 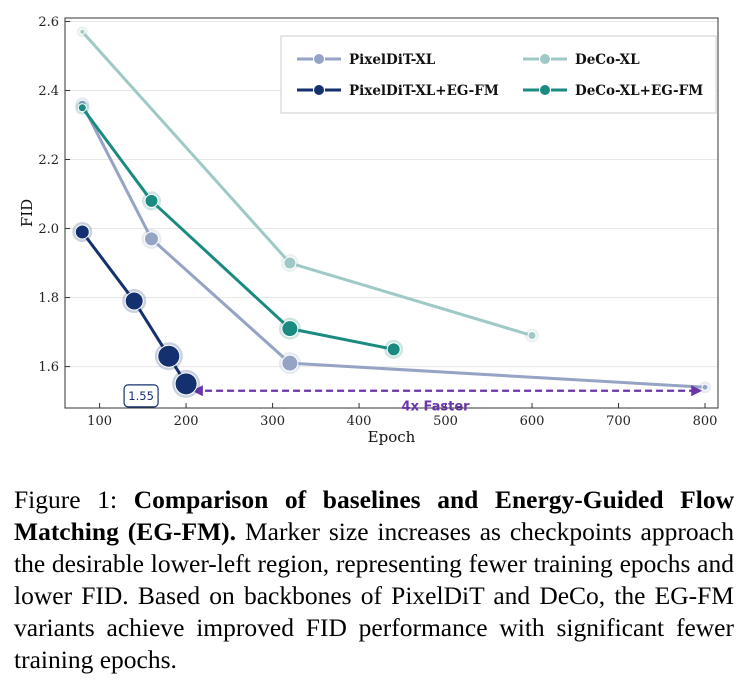 What do you see at coordinates (319, 90) in the screenshot?
I see `legend-marker-pixeldit-xl-eg-fm` at bounding box center [319, 90].